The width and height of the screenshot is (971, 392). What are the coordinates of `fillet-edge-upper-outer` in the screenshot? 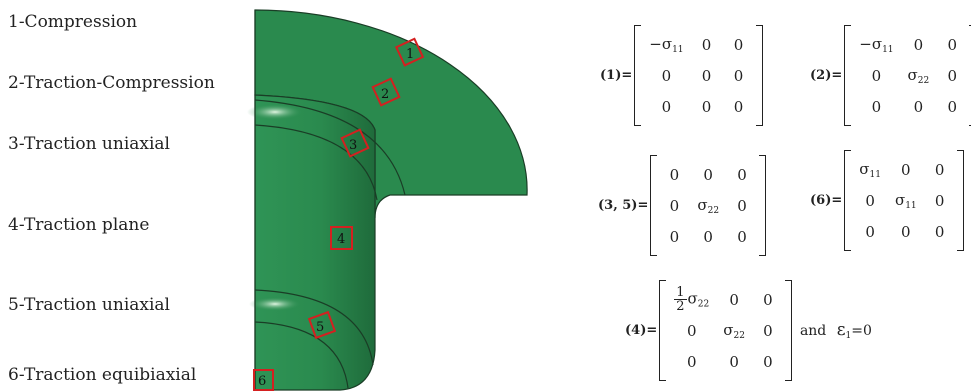 It's located at (330, 147).